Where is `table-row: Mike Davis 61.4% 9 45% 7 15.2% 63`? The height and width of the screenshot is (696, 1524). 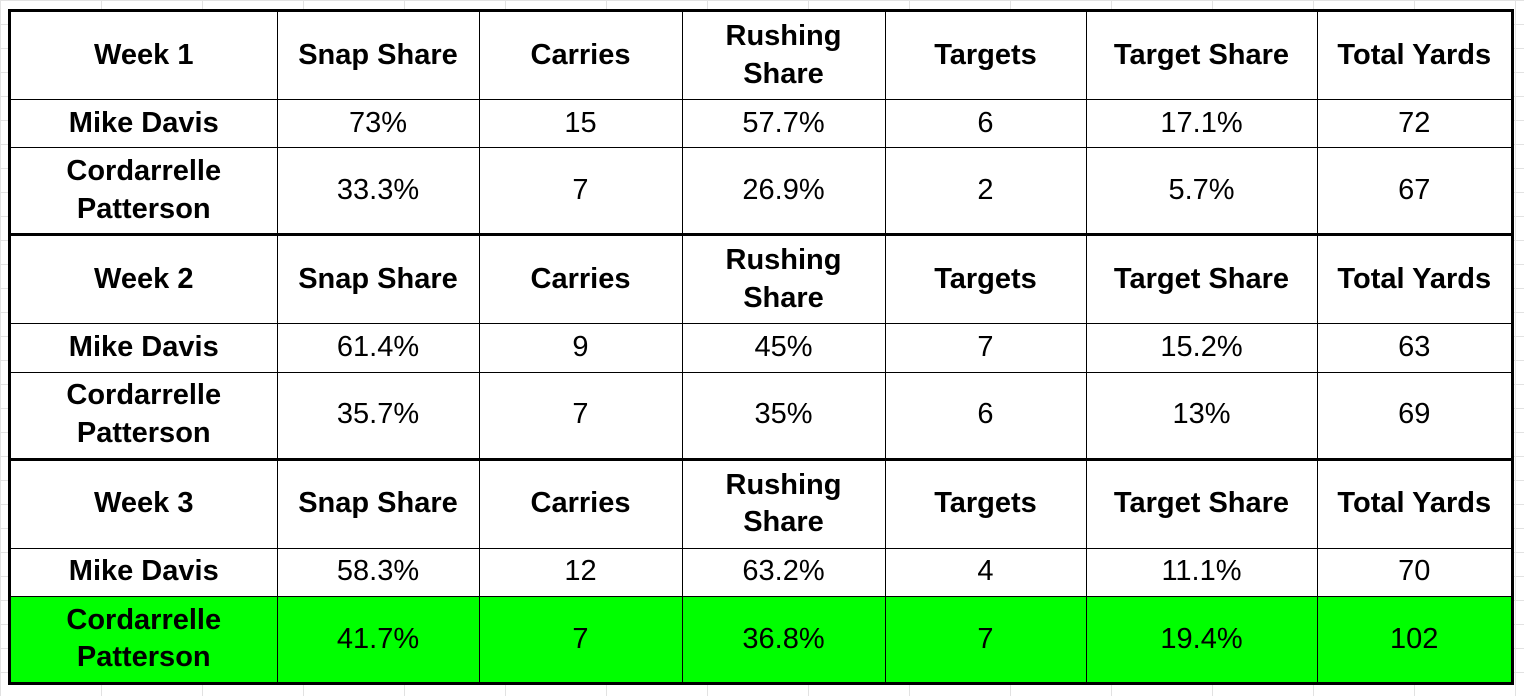 table-row: Mike Davis 61.4% 9 45% 7 15.2% 63 is located at coordinates (761, 348).